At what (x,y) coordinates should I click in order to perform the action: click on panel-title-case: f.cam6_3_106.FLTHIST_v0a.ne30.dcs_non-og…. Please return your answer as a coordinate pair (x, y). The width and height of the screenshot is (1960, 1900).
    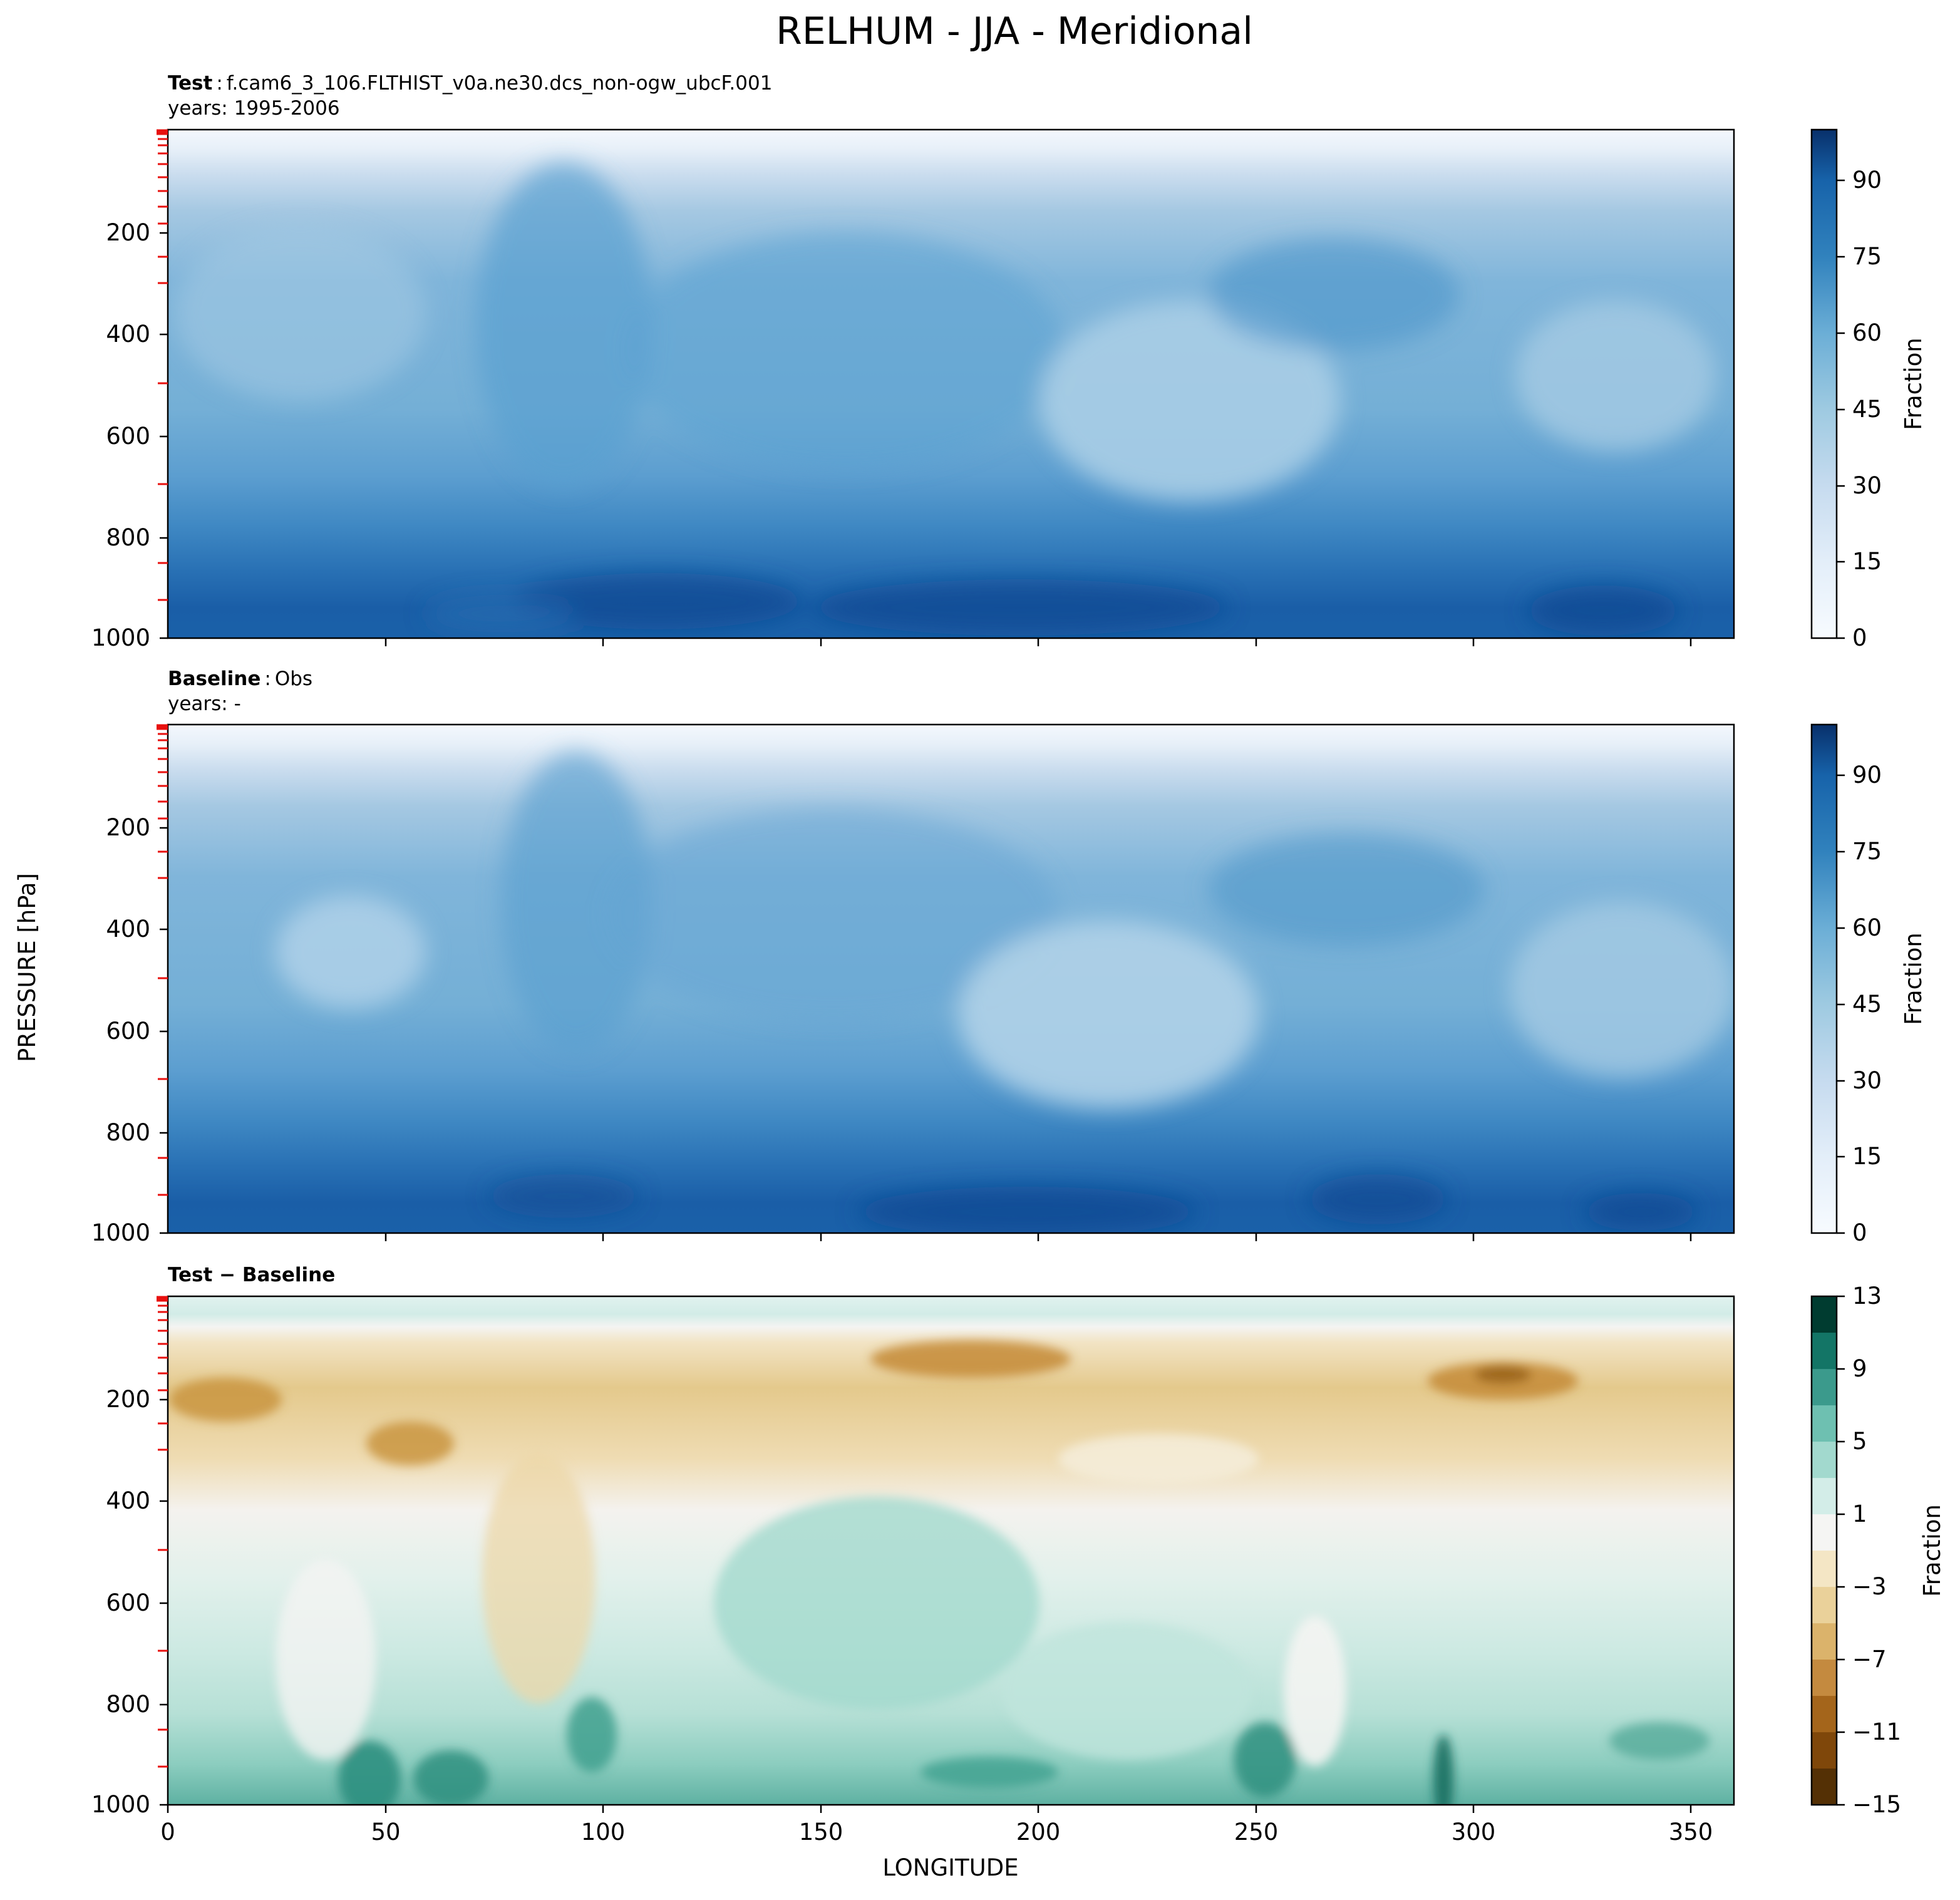
    Looking at the image, I should click on (500, 83).